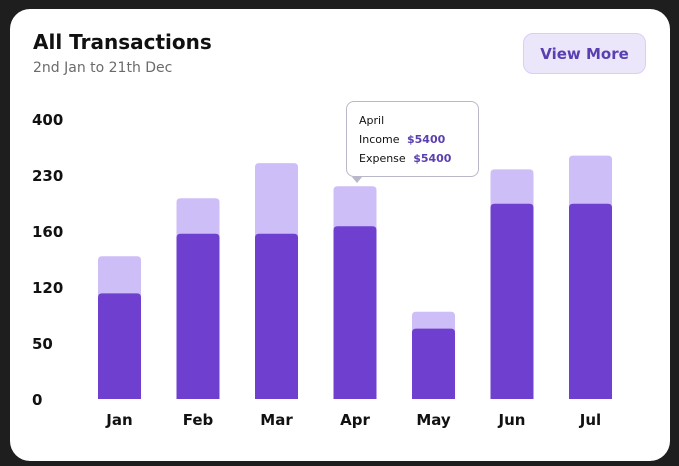 Image resolution: width=679 pixels, height=466 pixels. What do you see at coordinates (198, 420) in the screenshot?
I see `x-category-label: Feb` at bounding box center [198, 420].